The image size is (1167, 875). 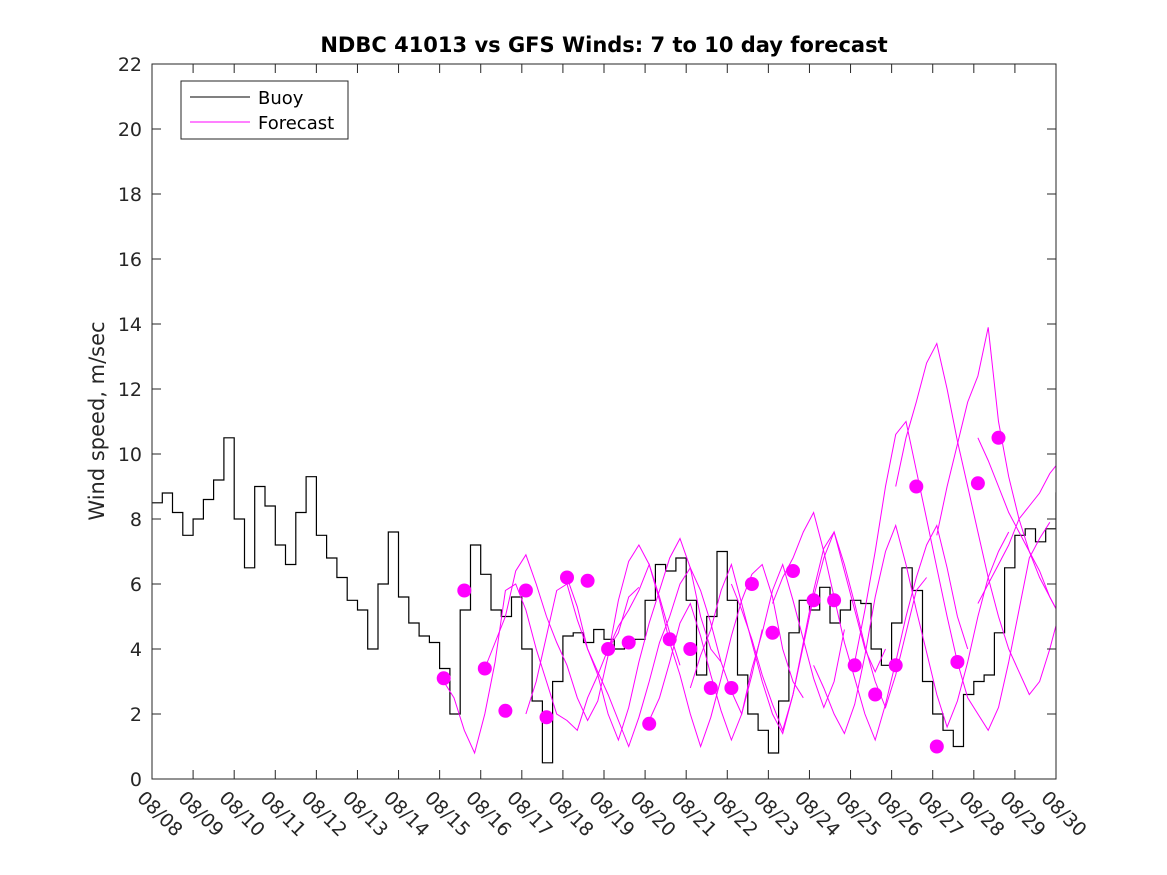 I want to click on x-tick-label: 08/11, so click(x=283, y=814).